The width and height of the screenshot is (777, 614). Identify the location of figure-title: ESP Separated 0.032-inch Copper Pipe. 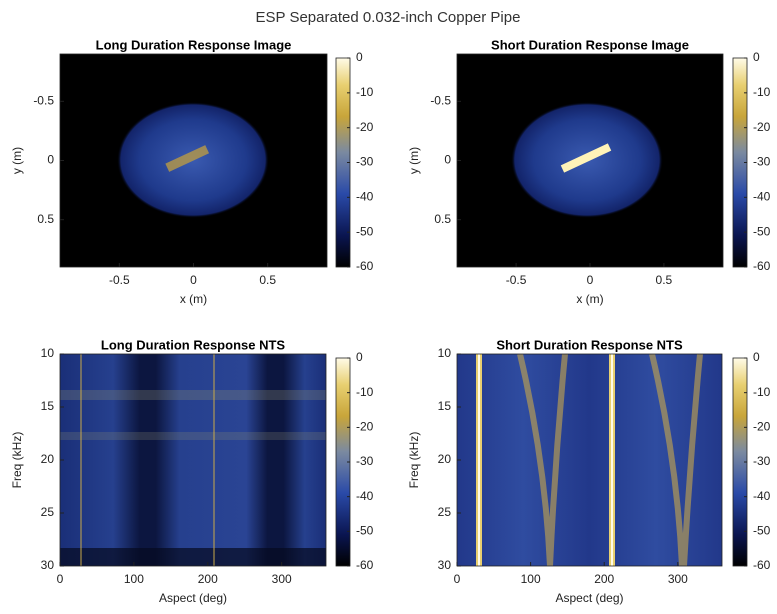
(388, 17).